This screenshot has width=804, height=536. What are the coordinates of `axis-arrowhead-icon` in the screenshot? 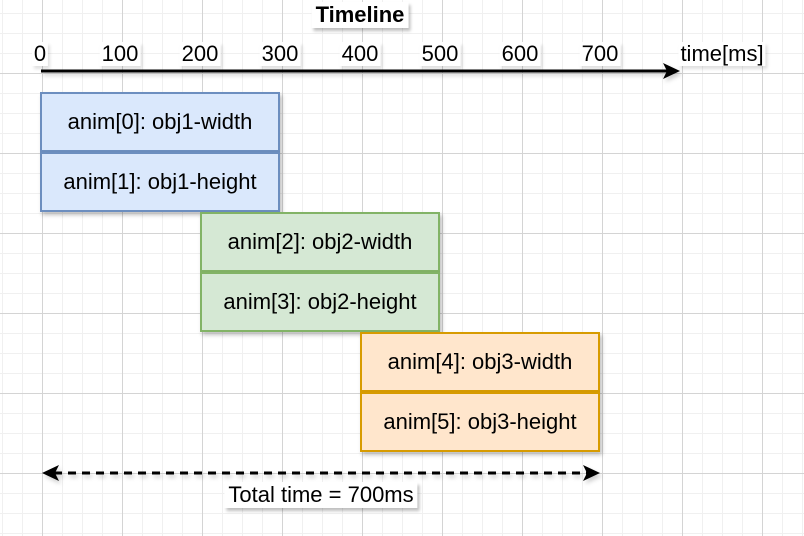 It's located at (671, 71).